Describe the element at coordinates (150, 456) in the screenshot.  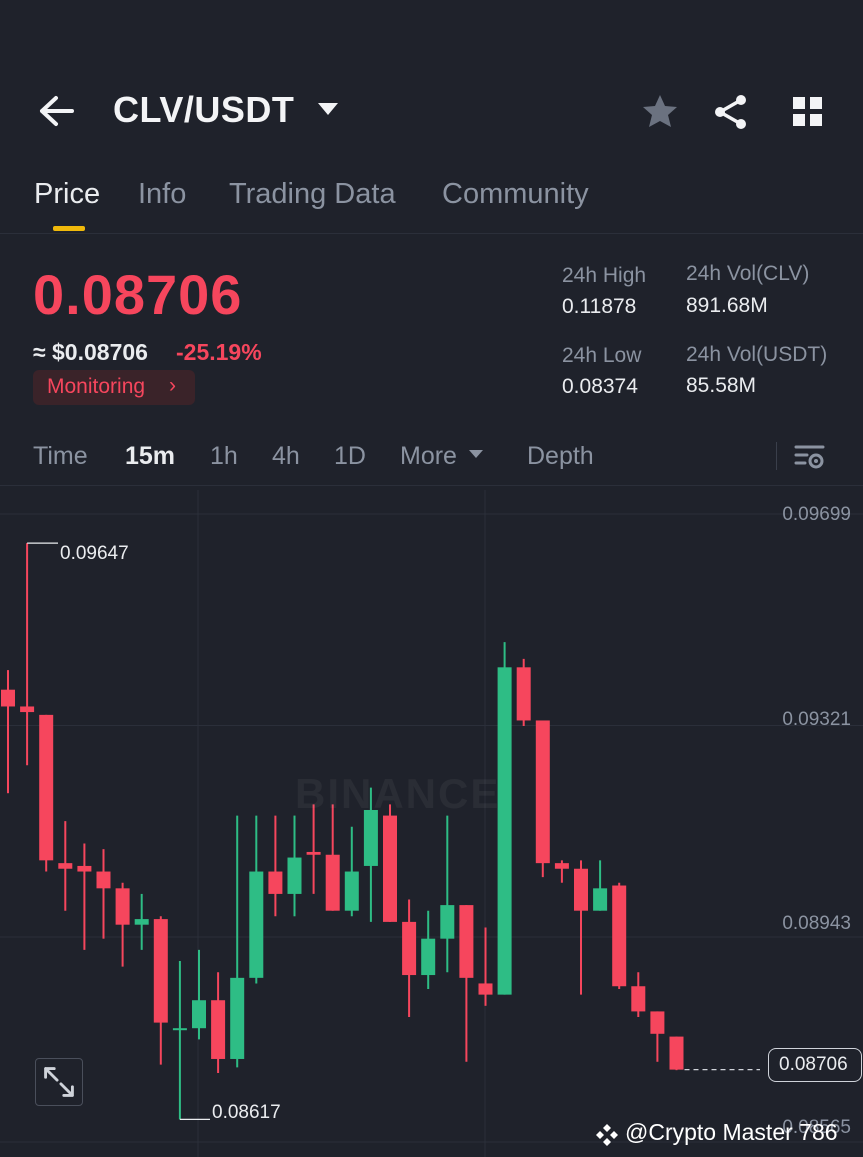
I see `interval-15m: 15m` at that location.